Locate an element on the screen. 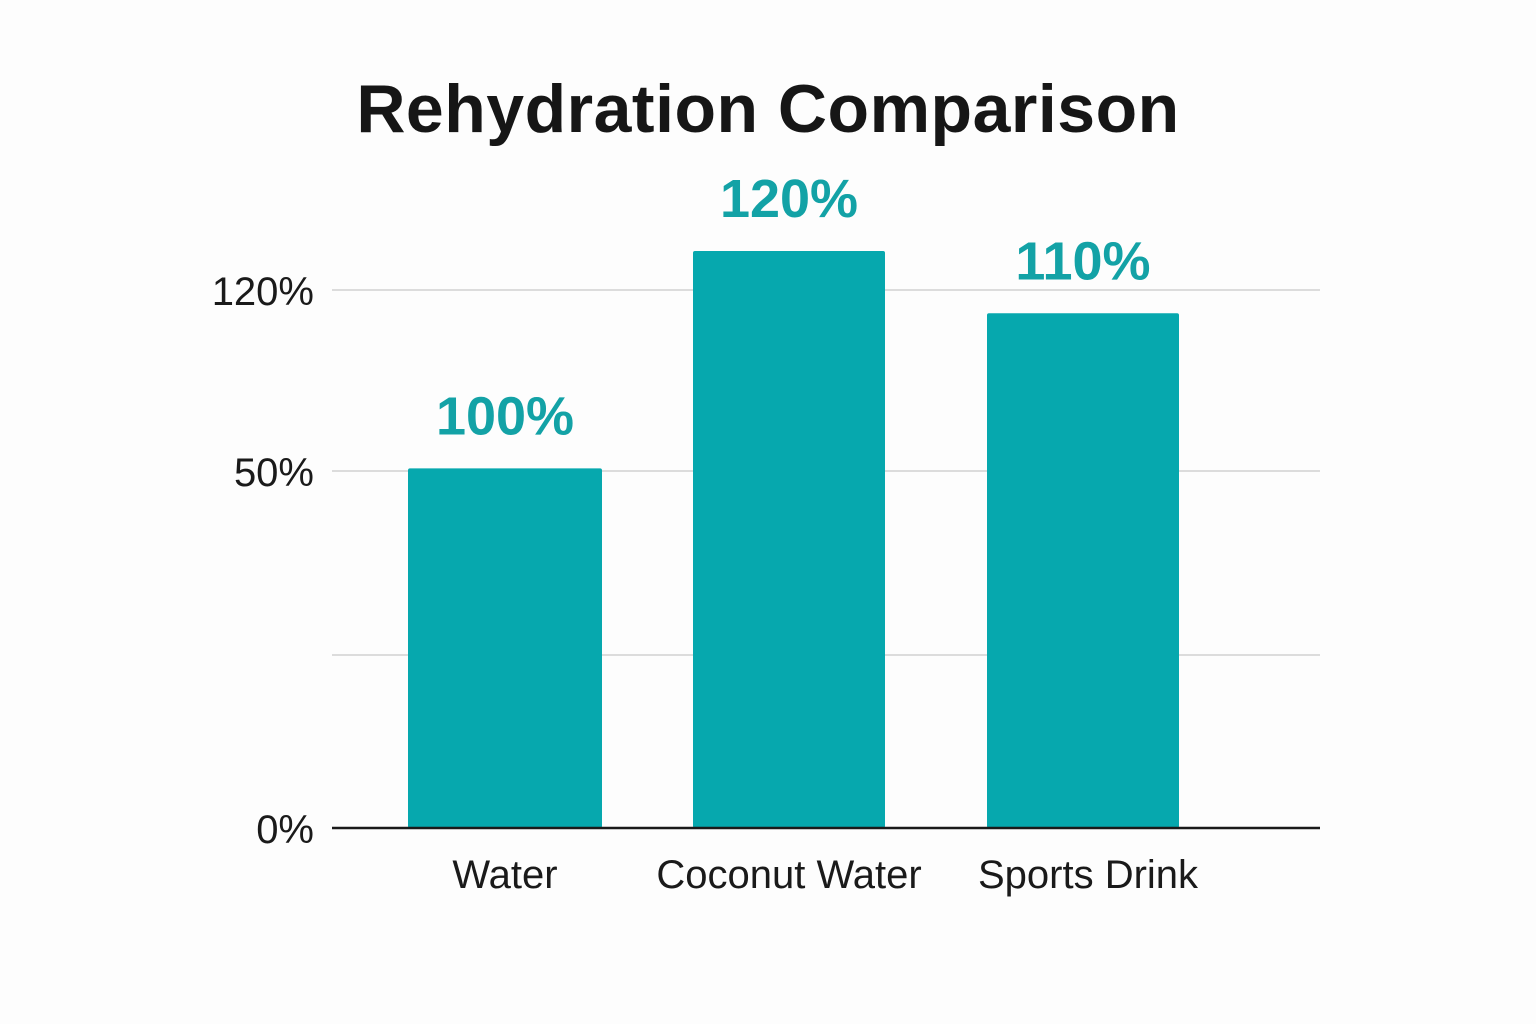  bar-value-label: 110% is located at coordinates (1082, 261).